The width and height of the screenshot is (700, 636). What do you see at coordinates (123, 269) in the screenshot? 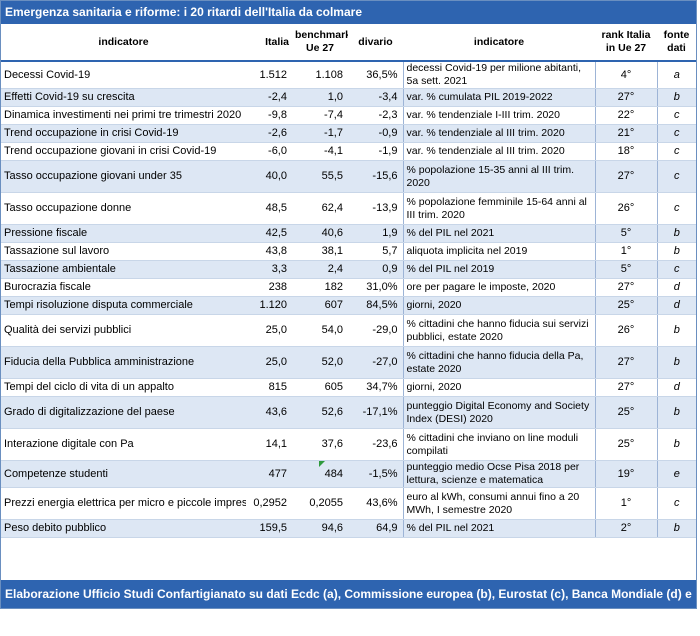
I see `indicator-name: Tassazione ambientale` at bounding box center [123, 269].